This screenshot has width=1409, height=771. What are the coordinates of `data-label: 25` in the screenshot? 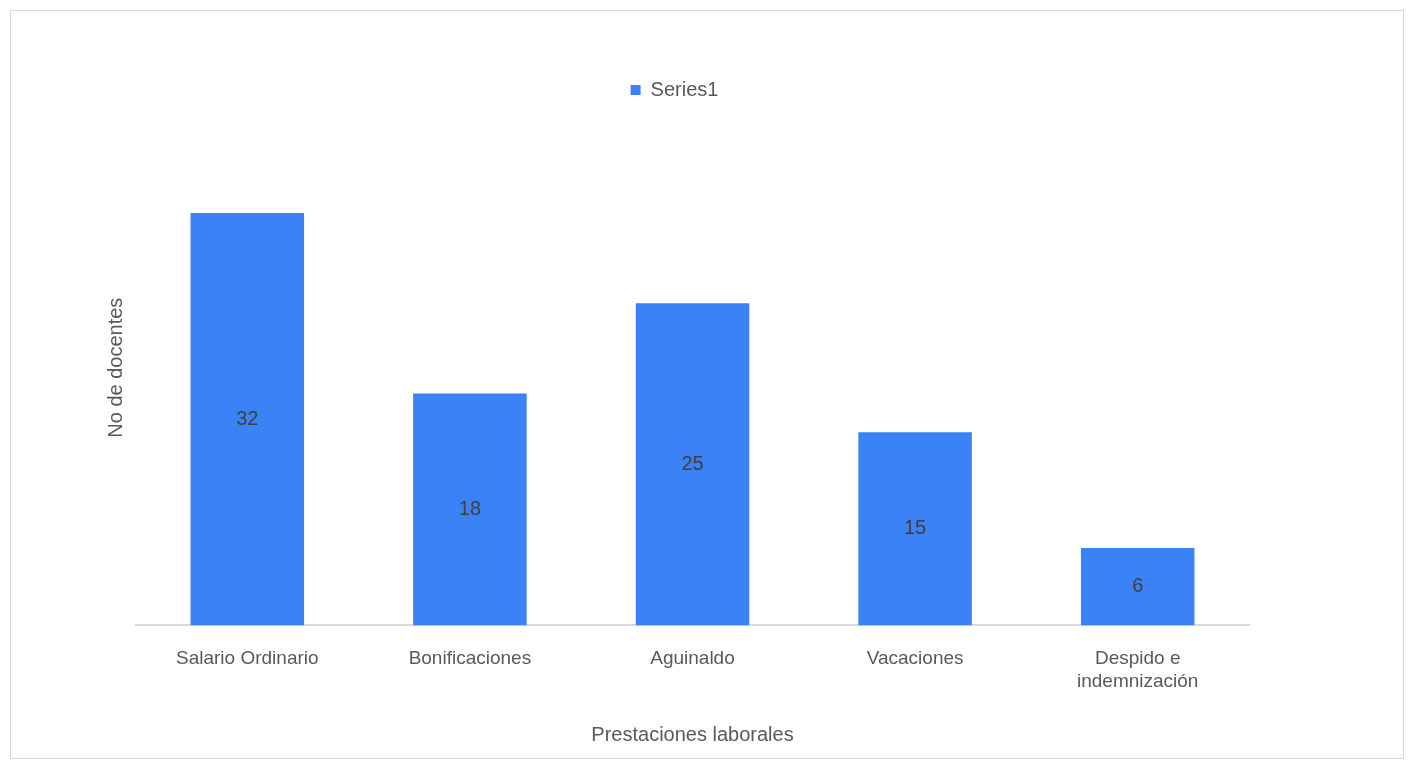 It's located at (692, 462).